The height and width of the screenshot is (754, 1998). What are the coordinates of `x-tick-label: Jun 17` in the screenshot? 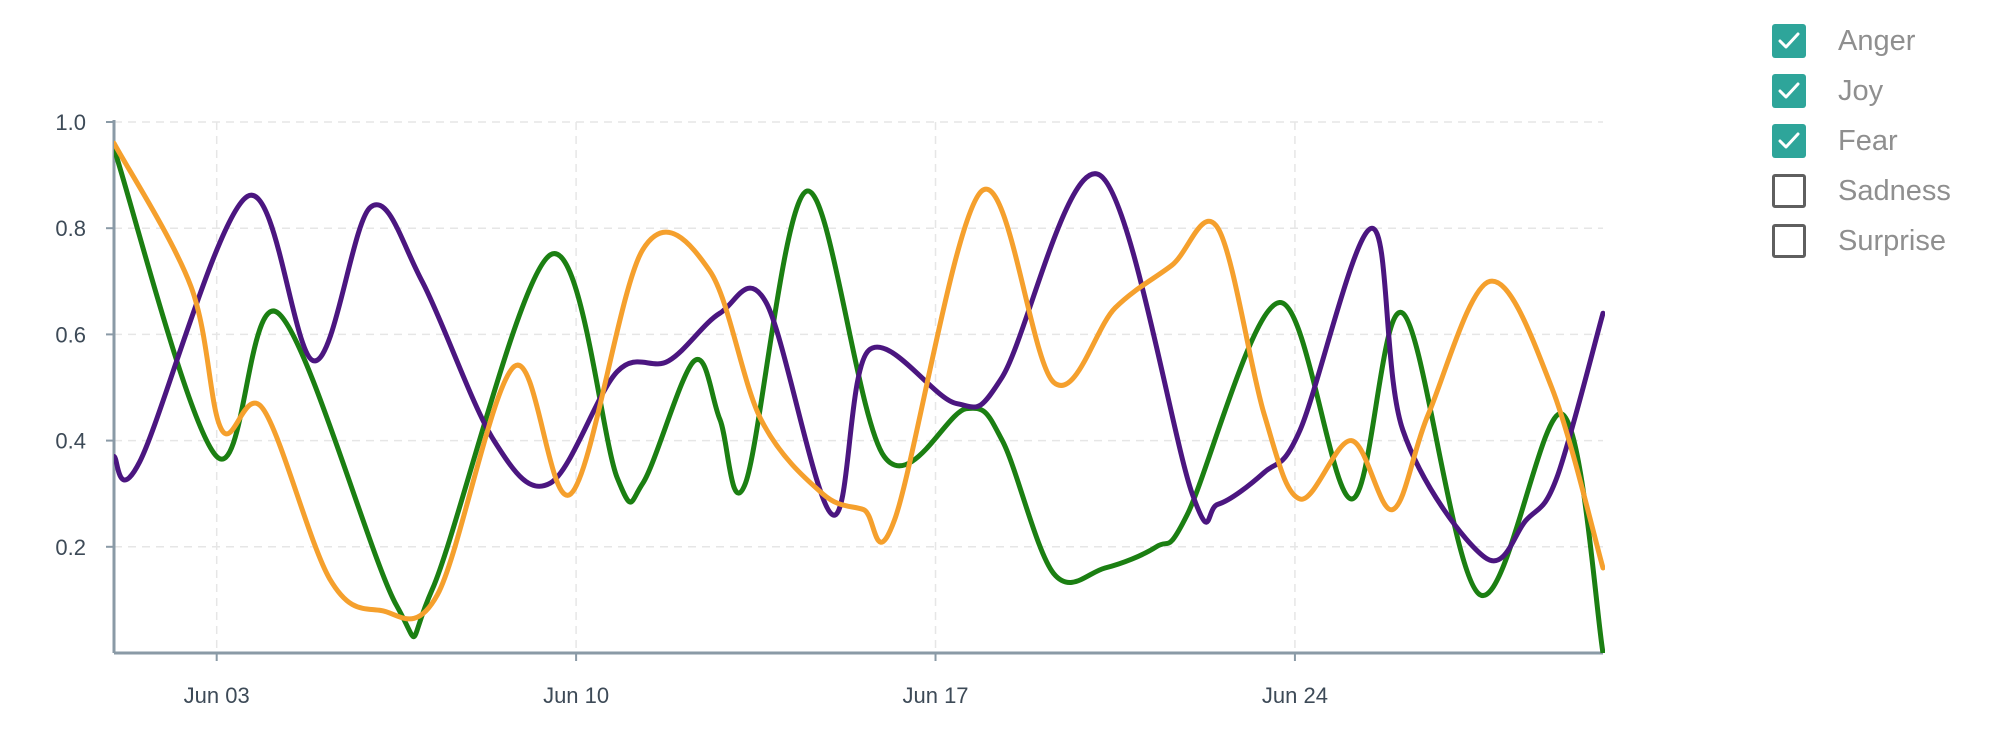 It's located at (935, 695).